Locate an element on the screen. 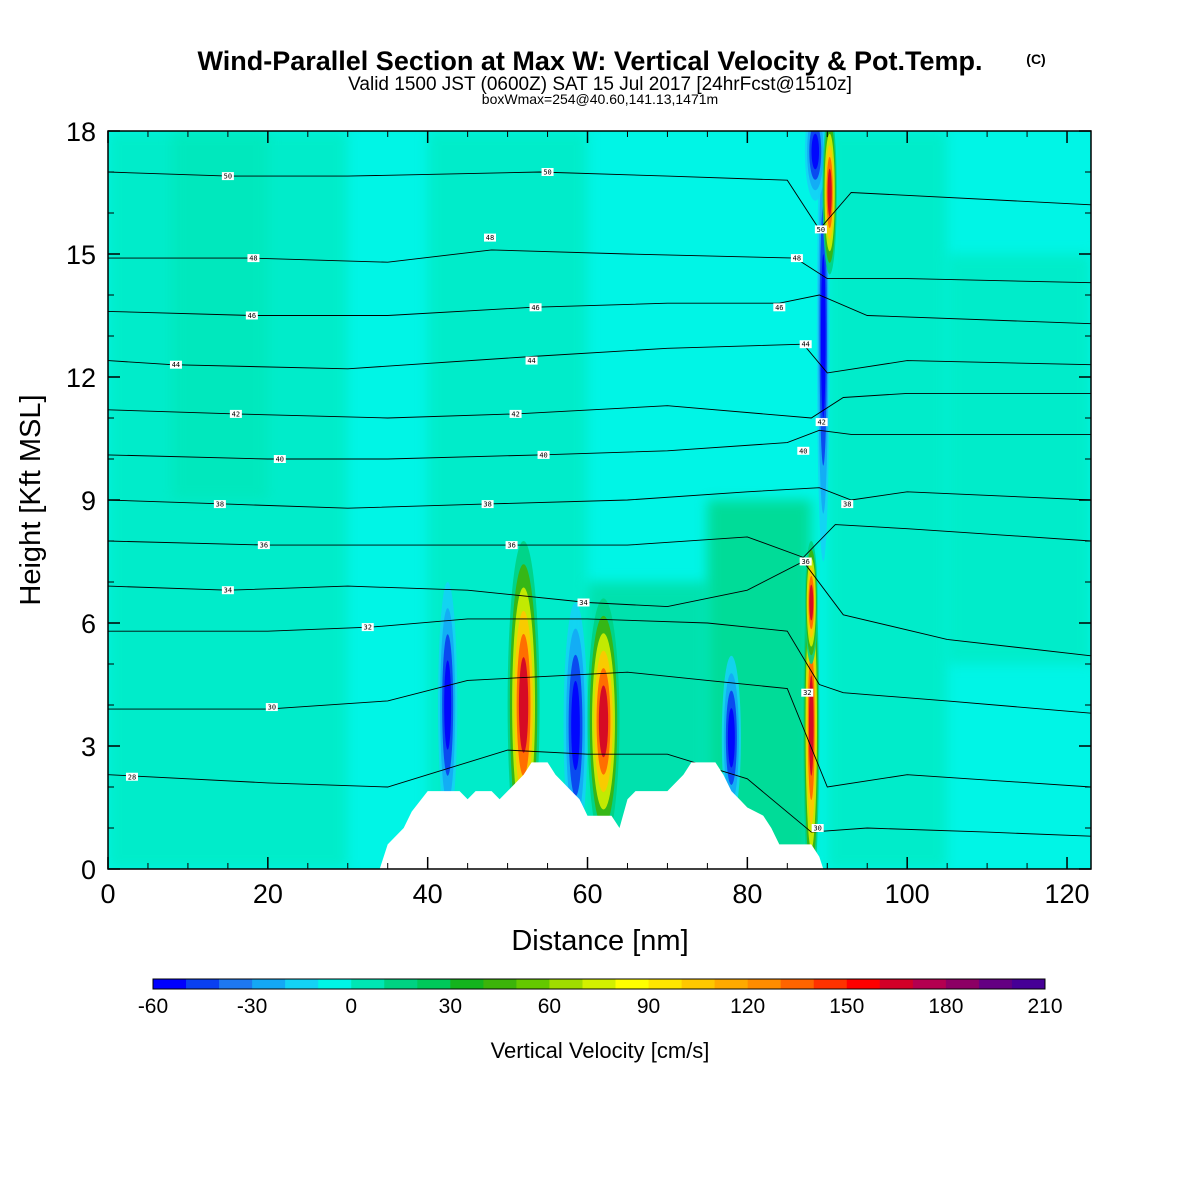 The height and width of the screenshot is (1200, 1200). y-tick-label: 0 is located at coordinates (88, 870).